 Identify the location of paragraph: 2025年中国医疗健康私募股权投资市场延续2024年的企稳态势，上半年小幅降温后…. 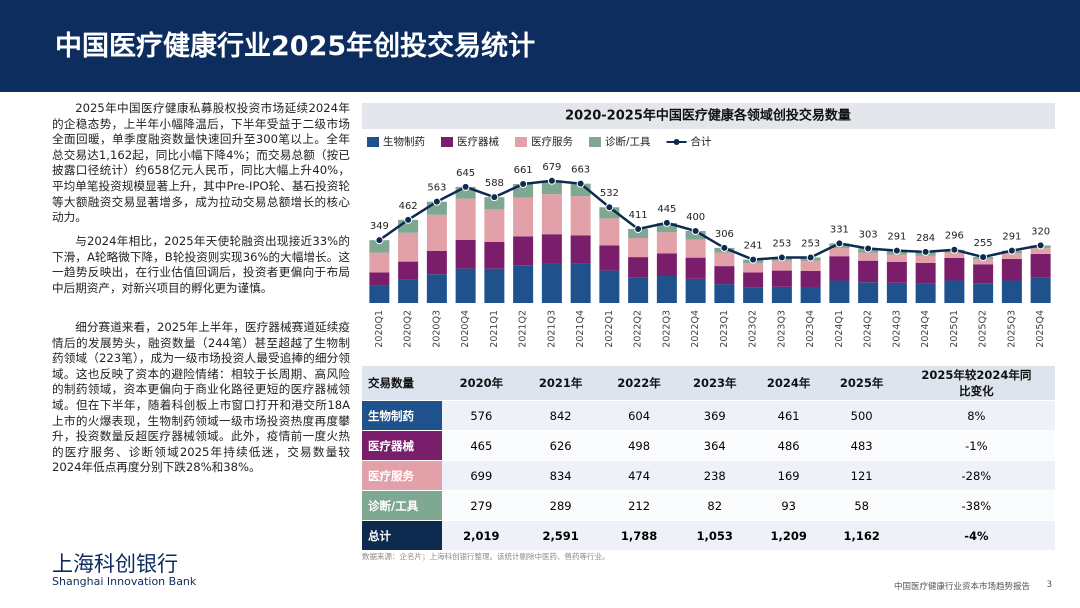
(201, 163).